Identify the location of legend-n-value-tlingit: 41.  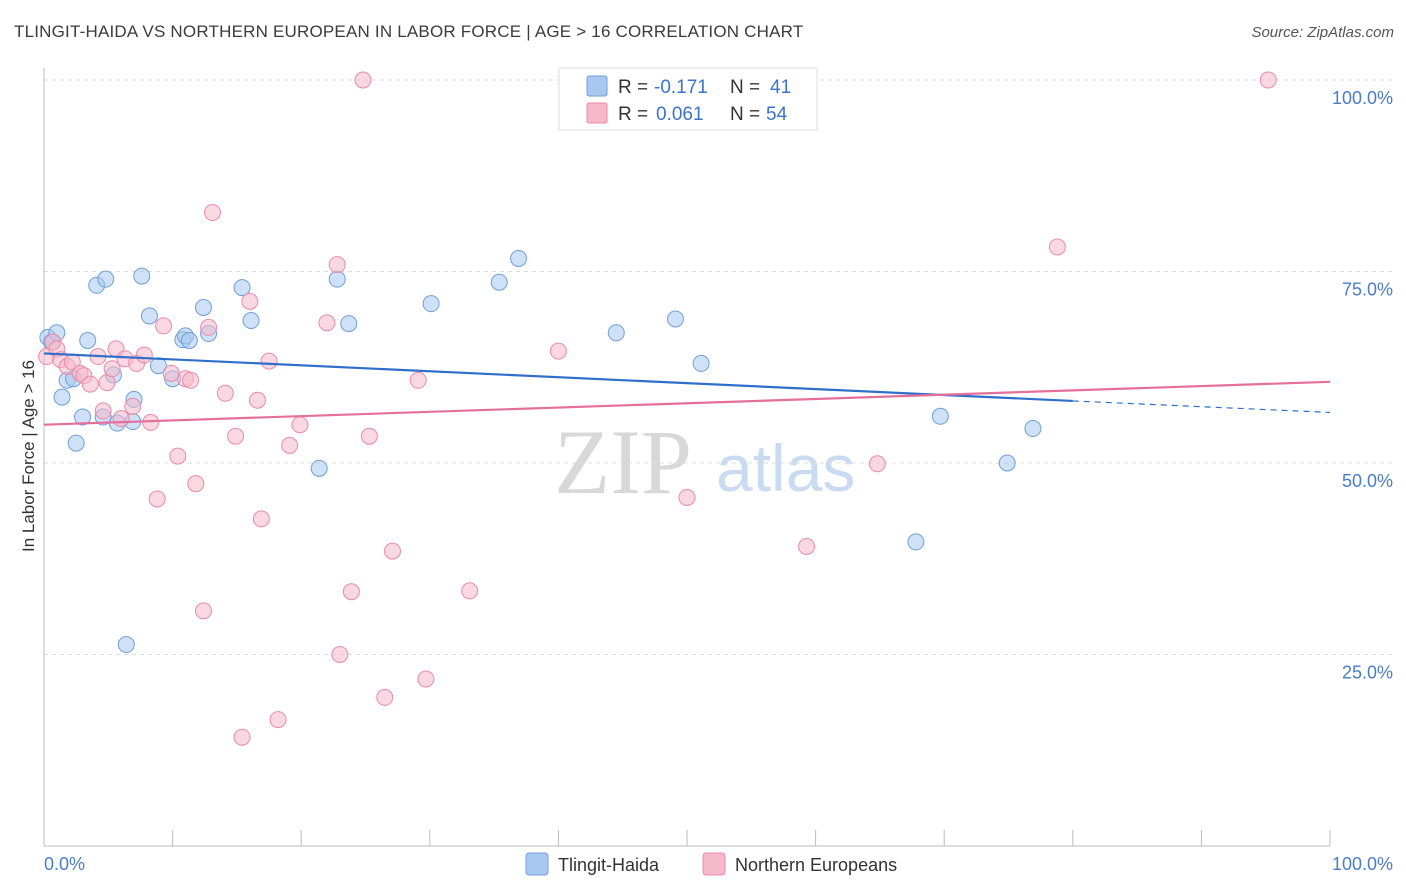
(780, 87).